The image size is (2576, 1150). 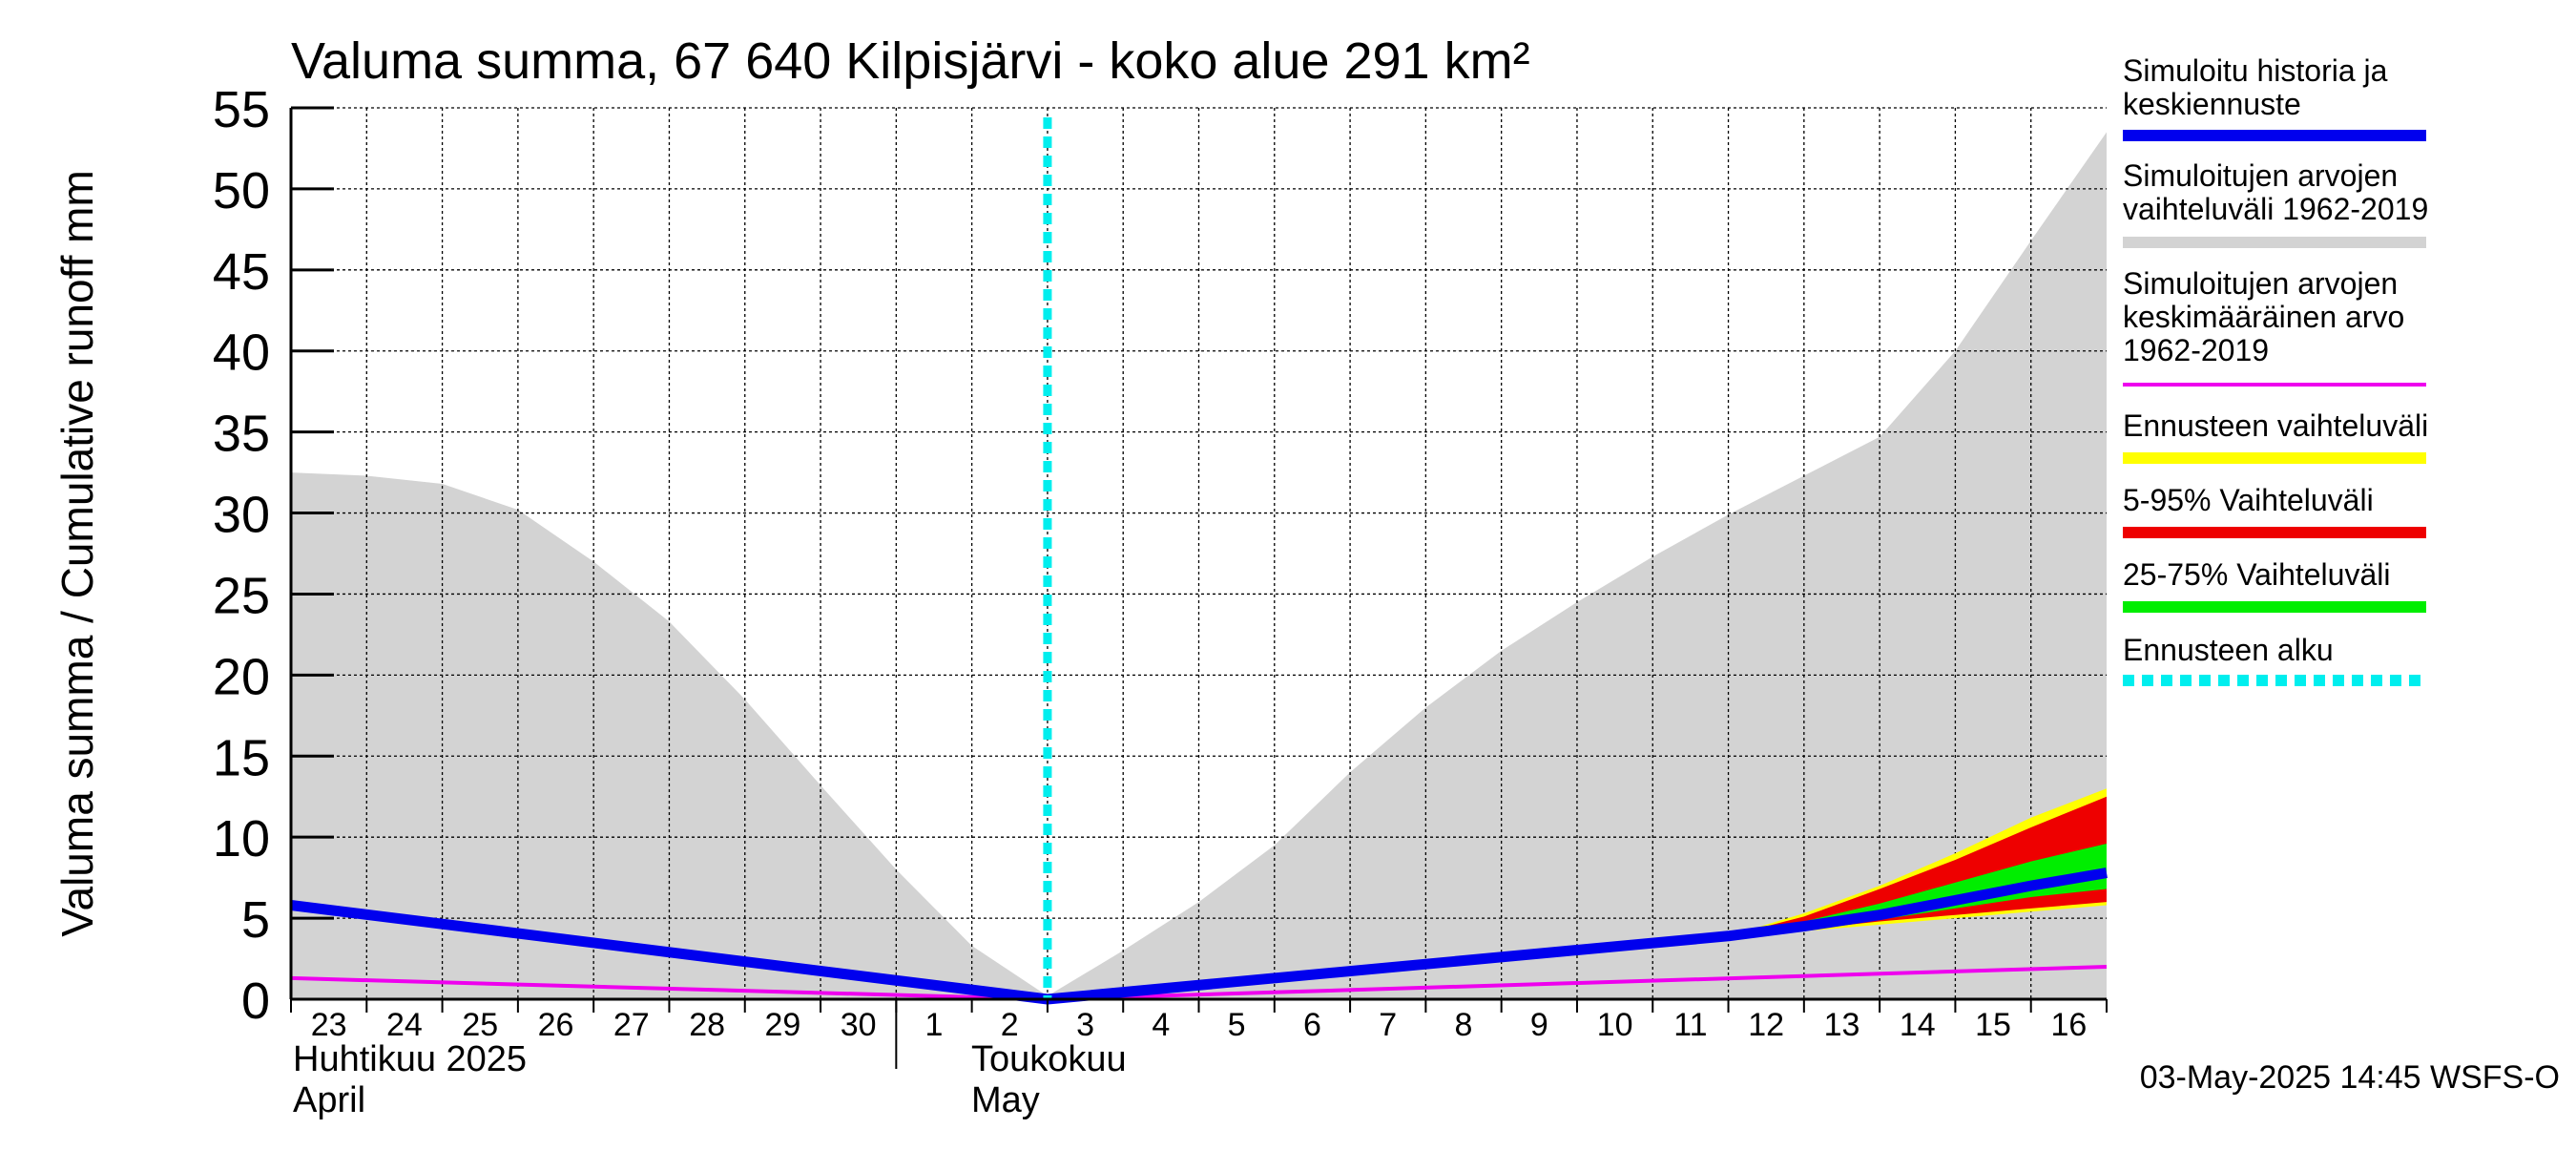 What do you see at coordinates (241, 353) in the screenshot?
I see `y-tick-label: 40` at bounding box center [241, 353].